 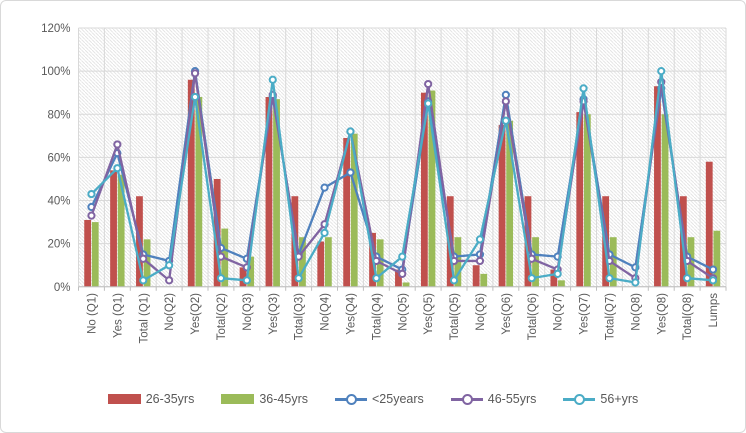 What do you see at coordinates (58, 115) in the screenshot?
I see `y-axis-label: 80%` at bounding box center [58, 115].